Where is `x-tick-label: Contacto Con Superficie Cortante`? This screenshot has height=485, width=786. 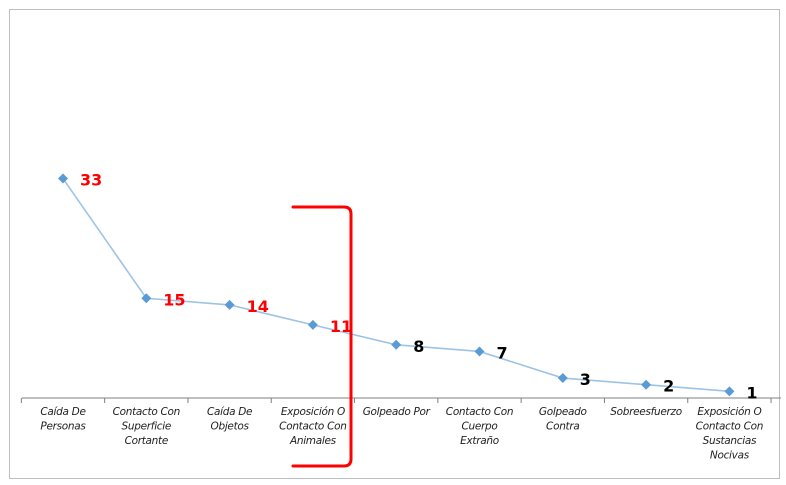 x-tick-label: Contacto Con Superficie Cortante is located at coordinates (146, 426).